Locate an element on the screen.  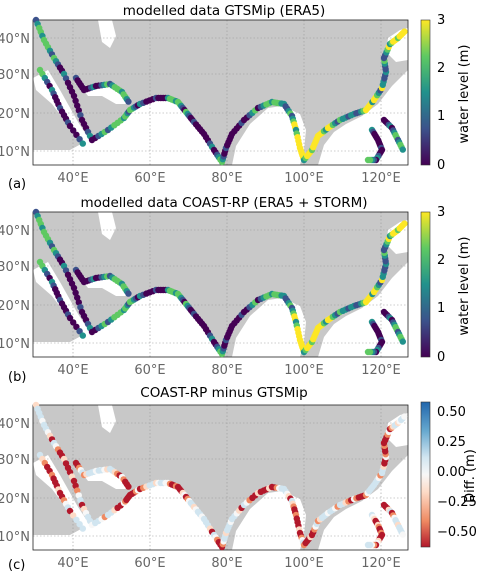
cb-c-tick-2: 0.00 is located at coordinates (451, 472).